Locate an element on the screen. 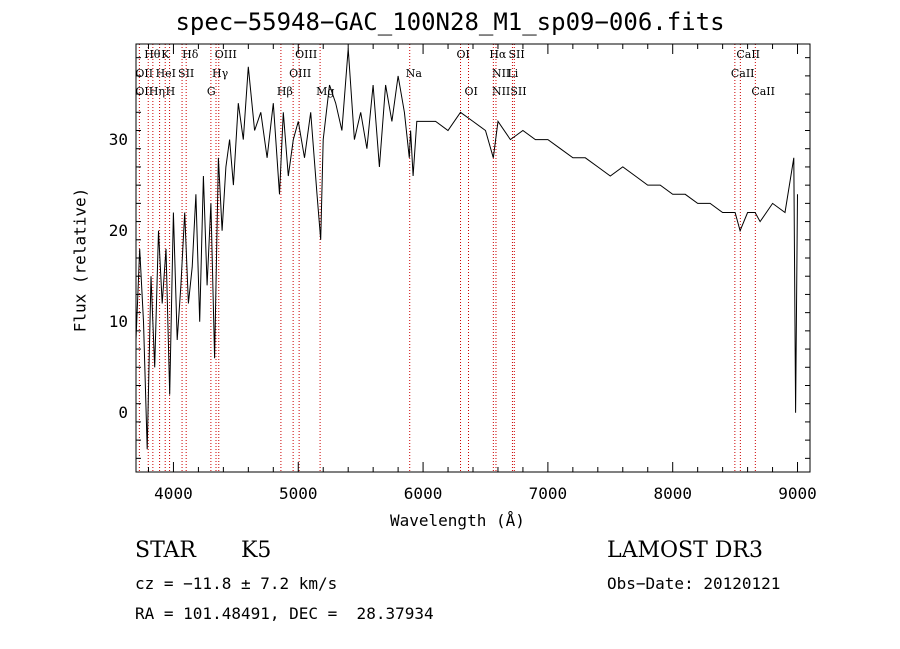 This screenshot has height=649, width=900. spectral-line-label: Na is located at coordinates (413, 73).